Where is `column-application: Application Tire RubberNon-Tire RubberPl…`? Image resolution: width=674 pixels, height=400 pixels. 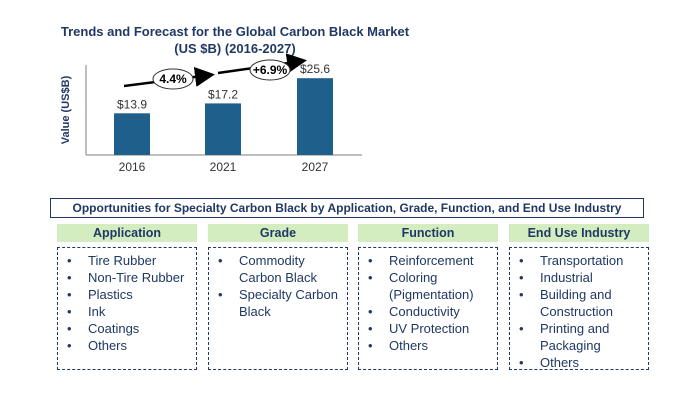 column-application: Application Tire RubberNon-Tire RubberPl… is located at coordinates (127, 297).